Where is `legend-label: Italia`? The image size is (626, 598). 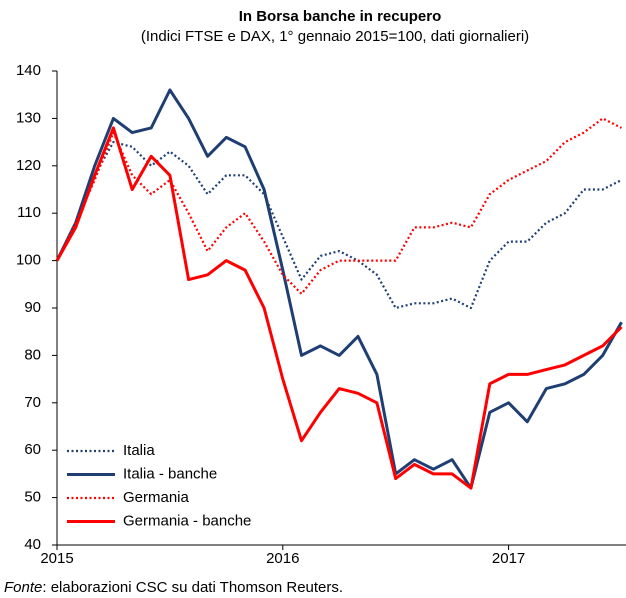 legend-label: Italia is located at coordinates (139, 450).